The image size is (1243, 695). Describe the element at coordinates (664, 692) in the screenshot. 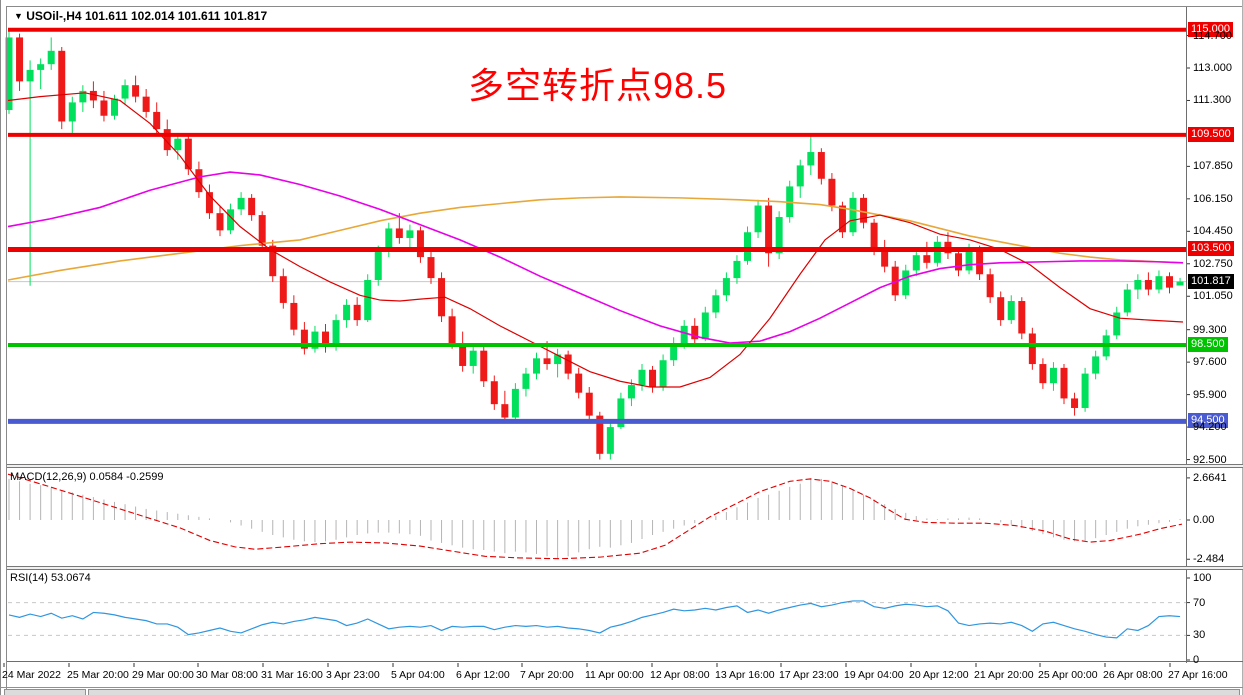

I see `h-scrollbar-thumb` at that location.